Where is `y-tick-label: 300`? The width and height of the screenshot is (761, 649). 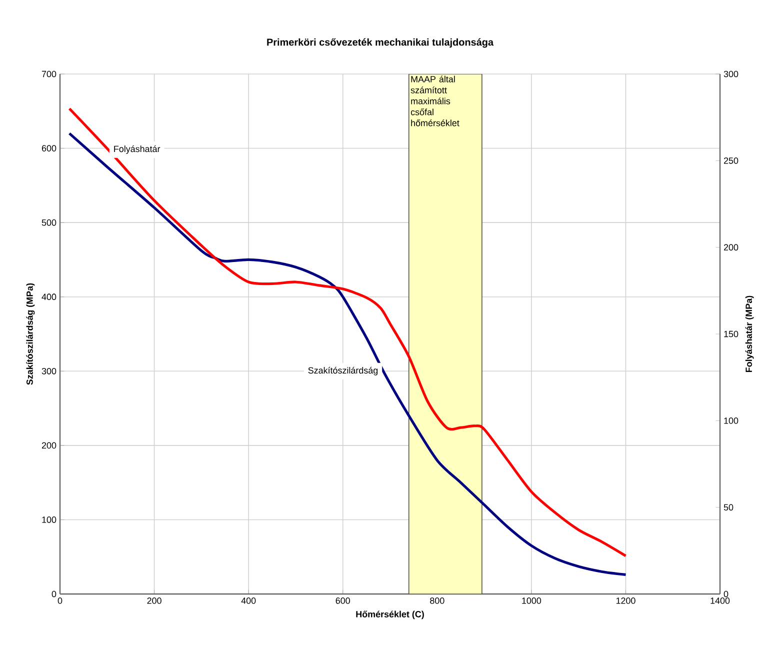
y-tick-label: 300 is located at coordinates (49, 371).